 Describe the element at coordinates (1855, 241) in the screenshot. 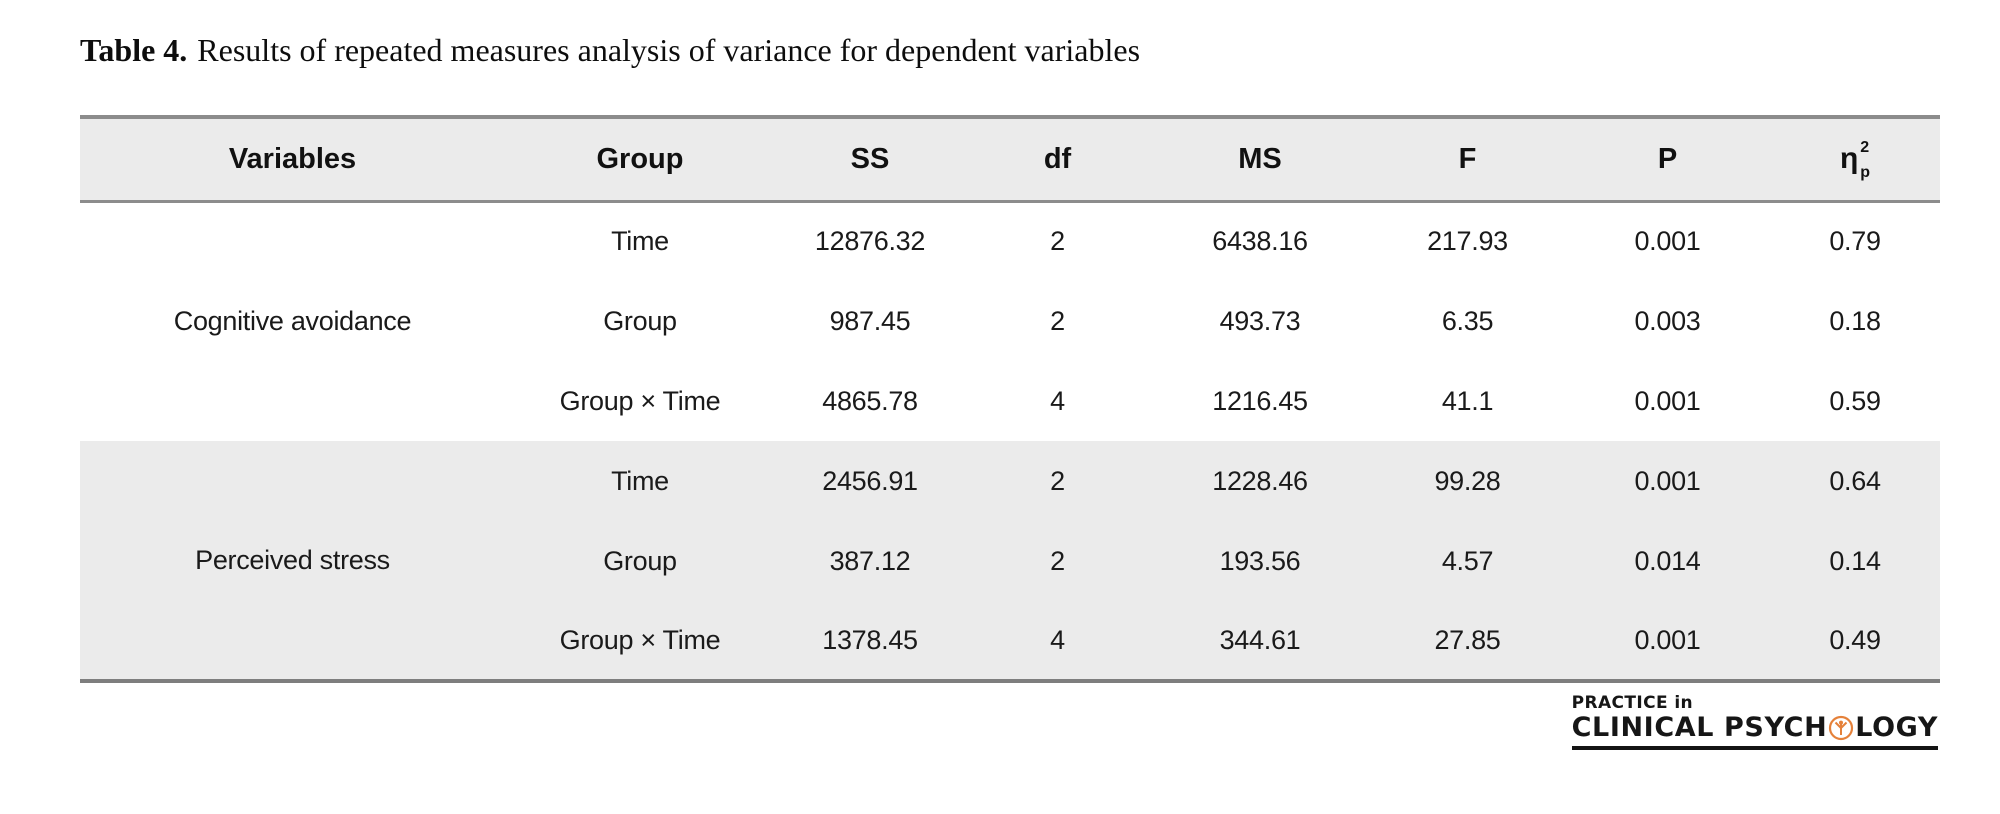

I see `eta-cell: 0.79` at that location.